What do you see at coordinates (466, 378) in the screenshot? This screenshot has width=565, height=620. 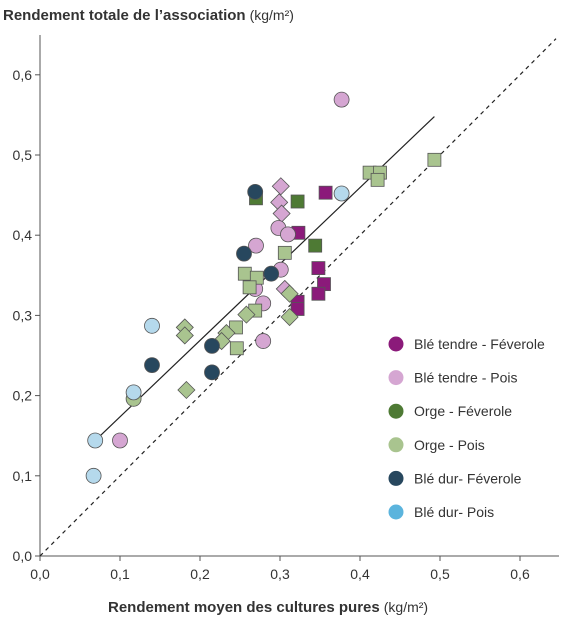 I see `legend-label: Blé tendre - Pois` at bounding box center [466, 378].